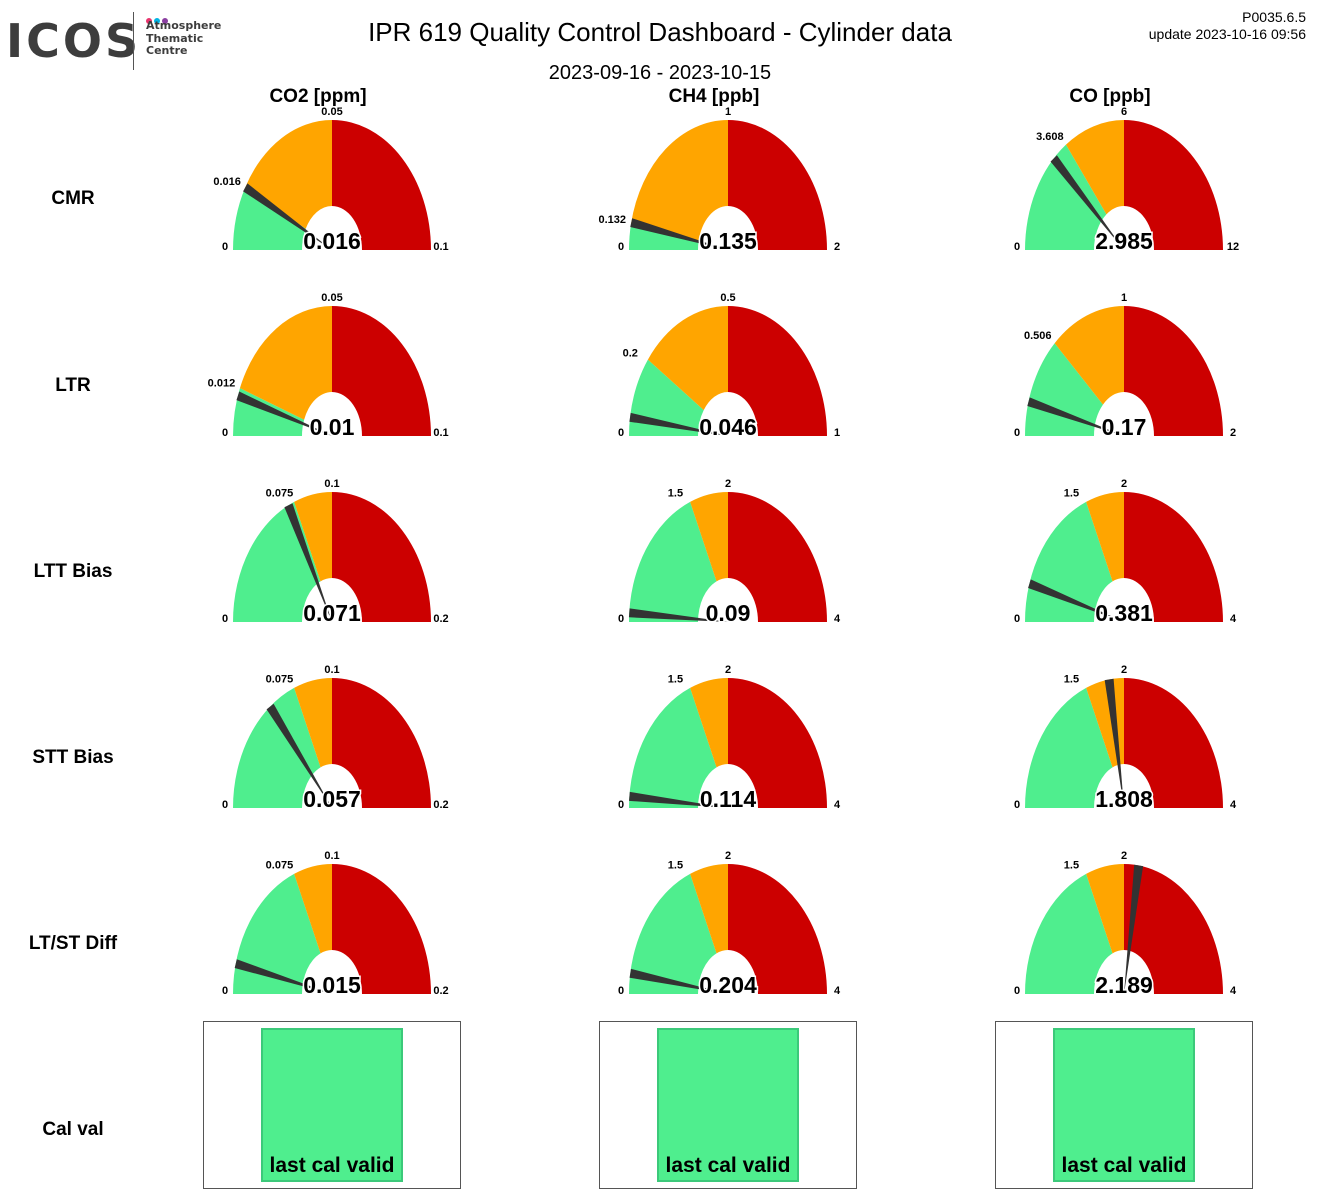 The image size is (1320, 1200). I want to click on icos-logo: ICOS Atmosphere Thematic Centre, so click(116, 41).